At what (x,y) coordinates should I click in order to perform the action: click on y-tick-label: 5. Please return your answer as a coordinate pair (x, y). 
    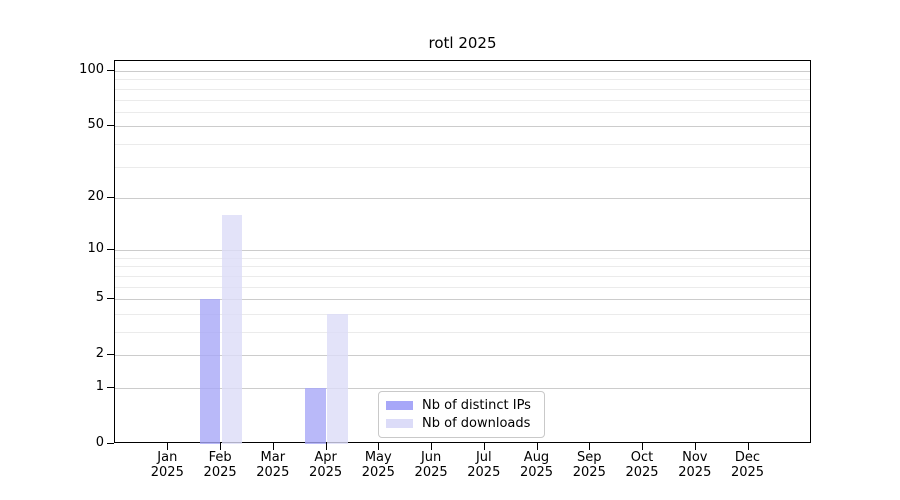
    Looking at the image, I should click on (99, 298).